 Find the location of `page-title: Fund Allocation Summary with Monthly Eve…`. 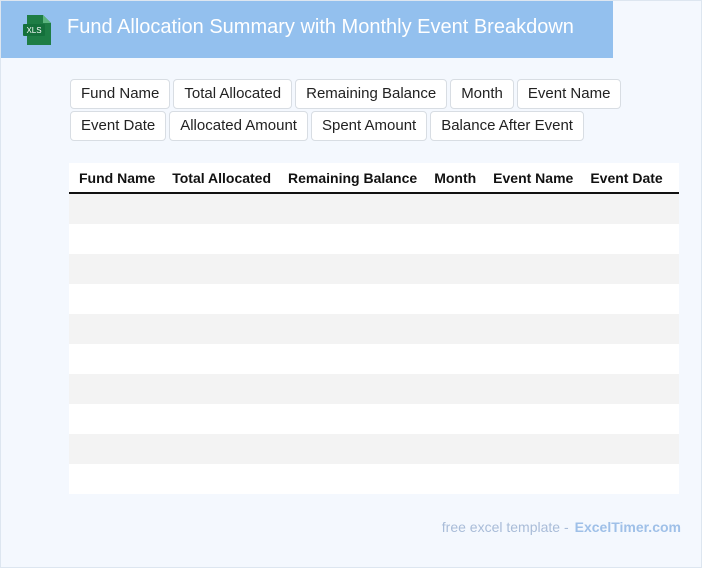

page-title: Fund Allocation Summary with Monthly Eve… is located at coordinates (320, 27).